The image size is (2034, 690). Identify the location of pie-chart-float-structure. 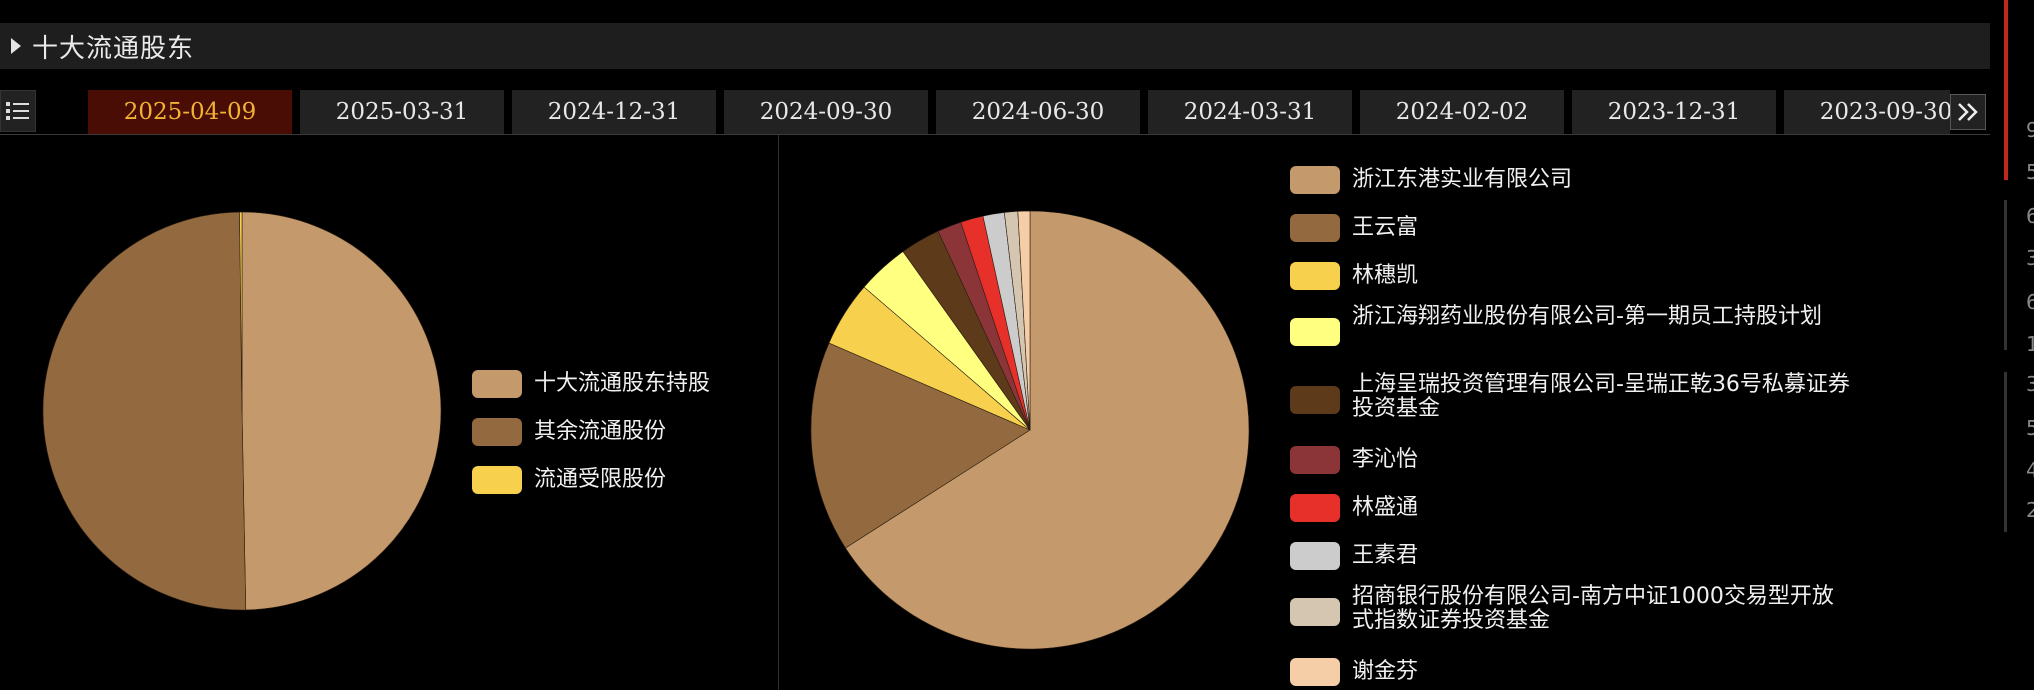
(242, 411).